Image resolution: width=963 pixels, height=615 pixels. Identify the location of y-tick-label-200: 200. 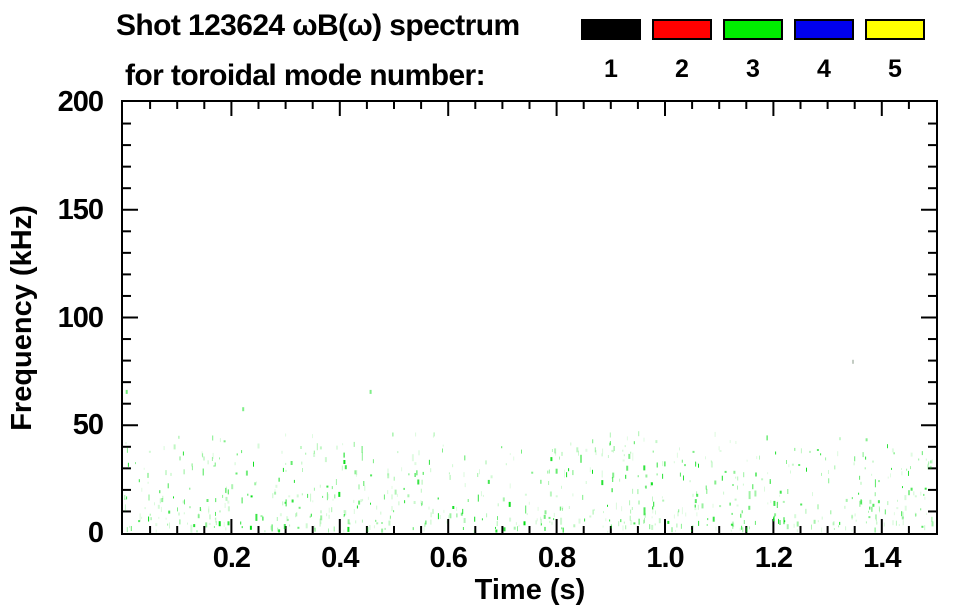
(80, 102).